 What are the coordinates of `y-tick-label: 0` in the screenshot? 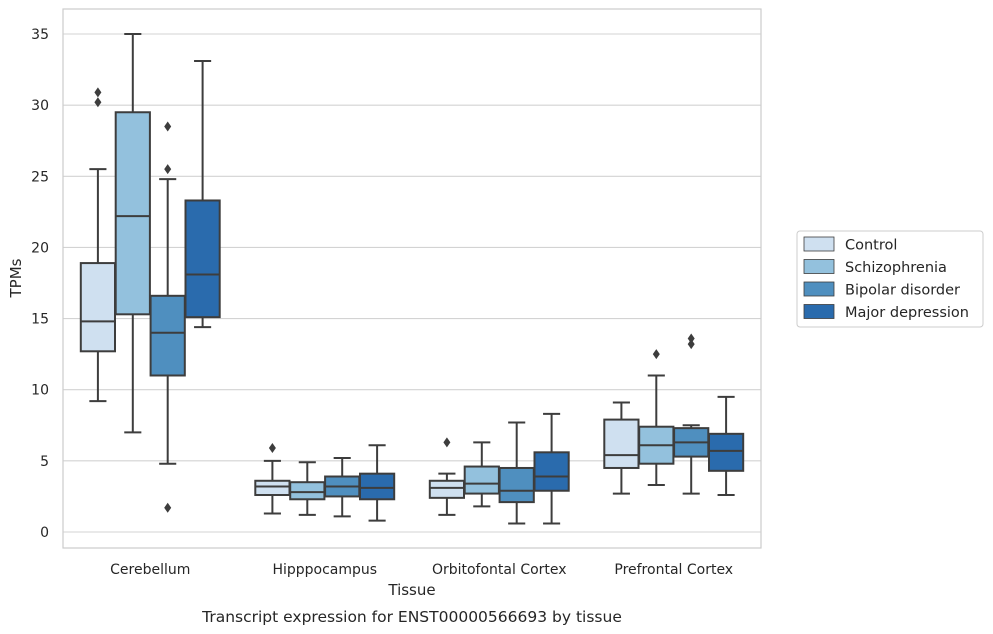 It's located at (44, 533).